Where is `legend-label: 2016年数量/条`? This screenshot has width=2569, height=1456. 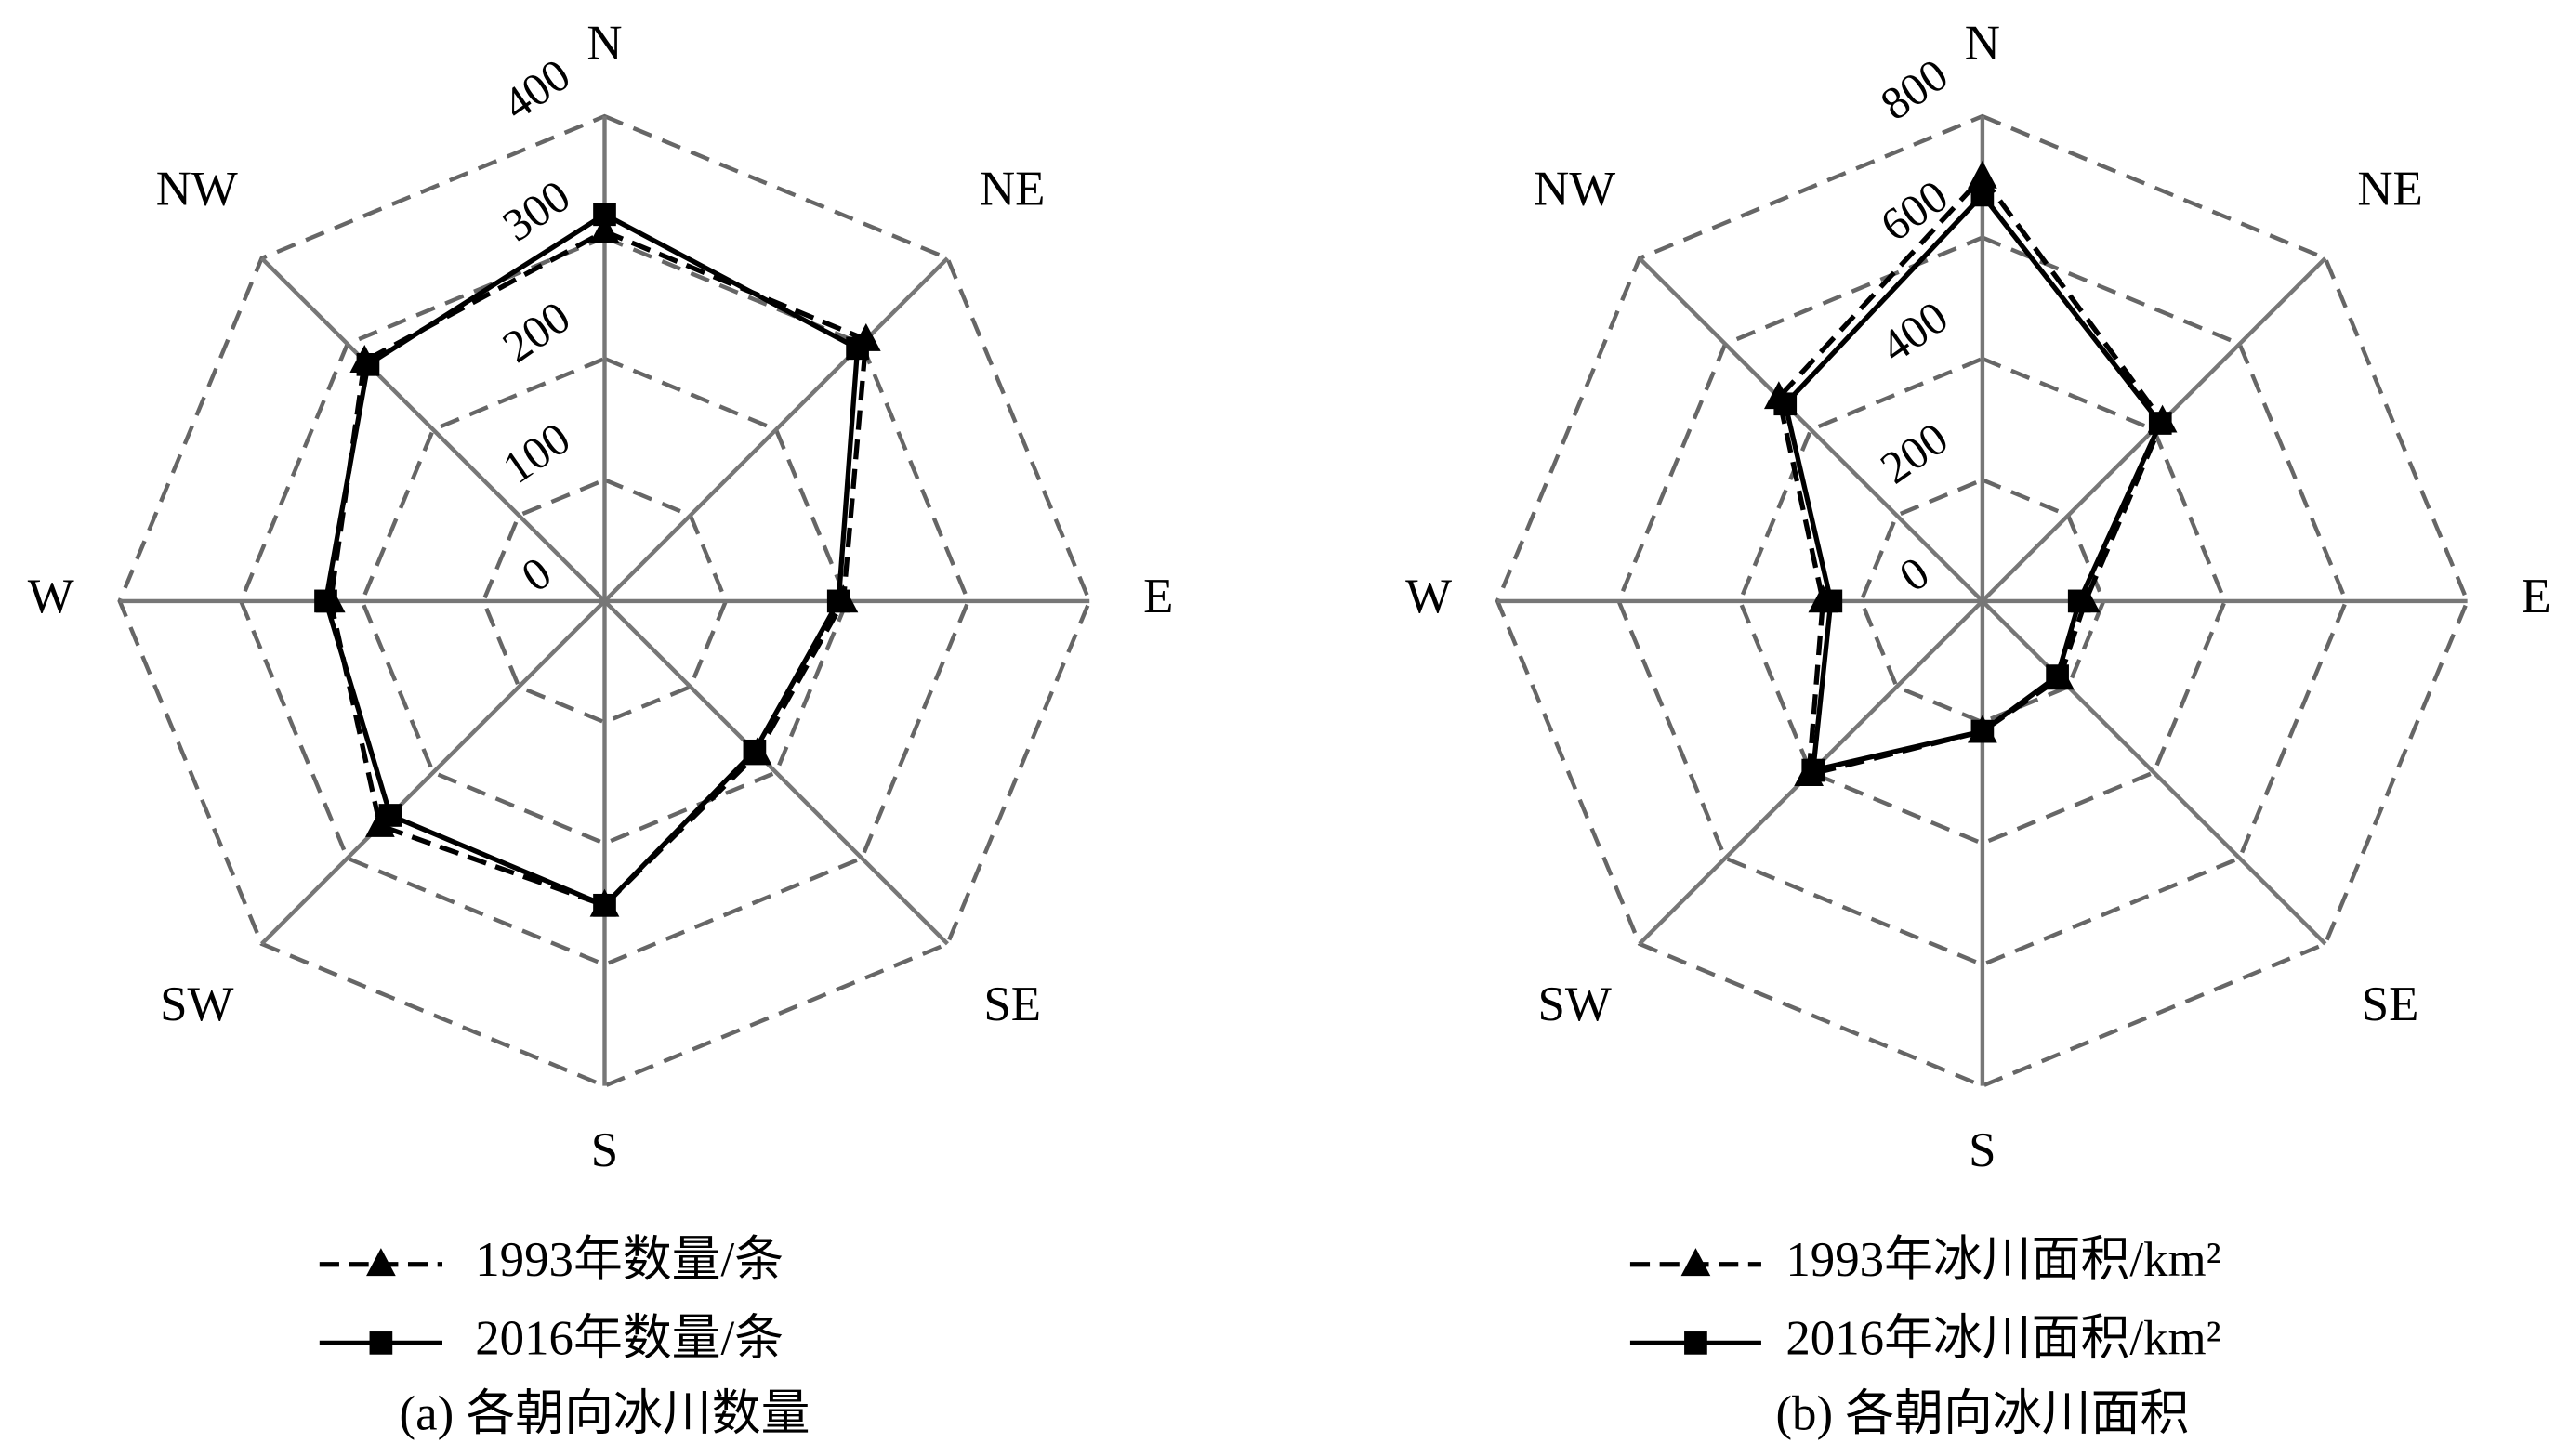
legend-label: 2016年数量/条 is located at coordinates (629, 1339).